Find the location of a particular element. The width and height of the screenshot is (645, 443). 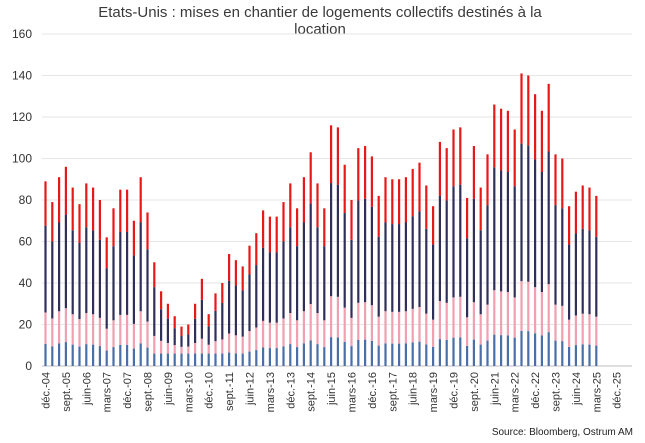

x-tick-label: déc.-04 is located at coordinates (47, 390).